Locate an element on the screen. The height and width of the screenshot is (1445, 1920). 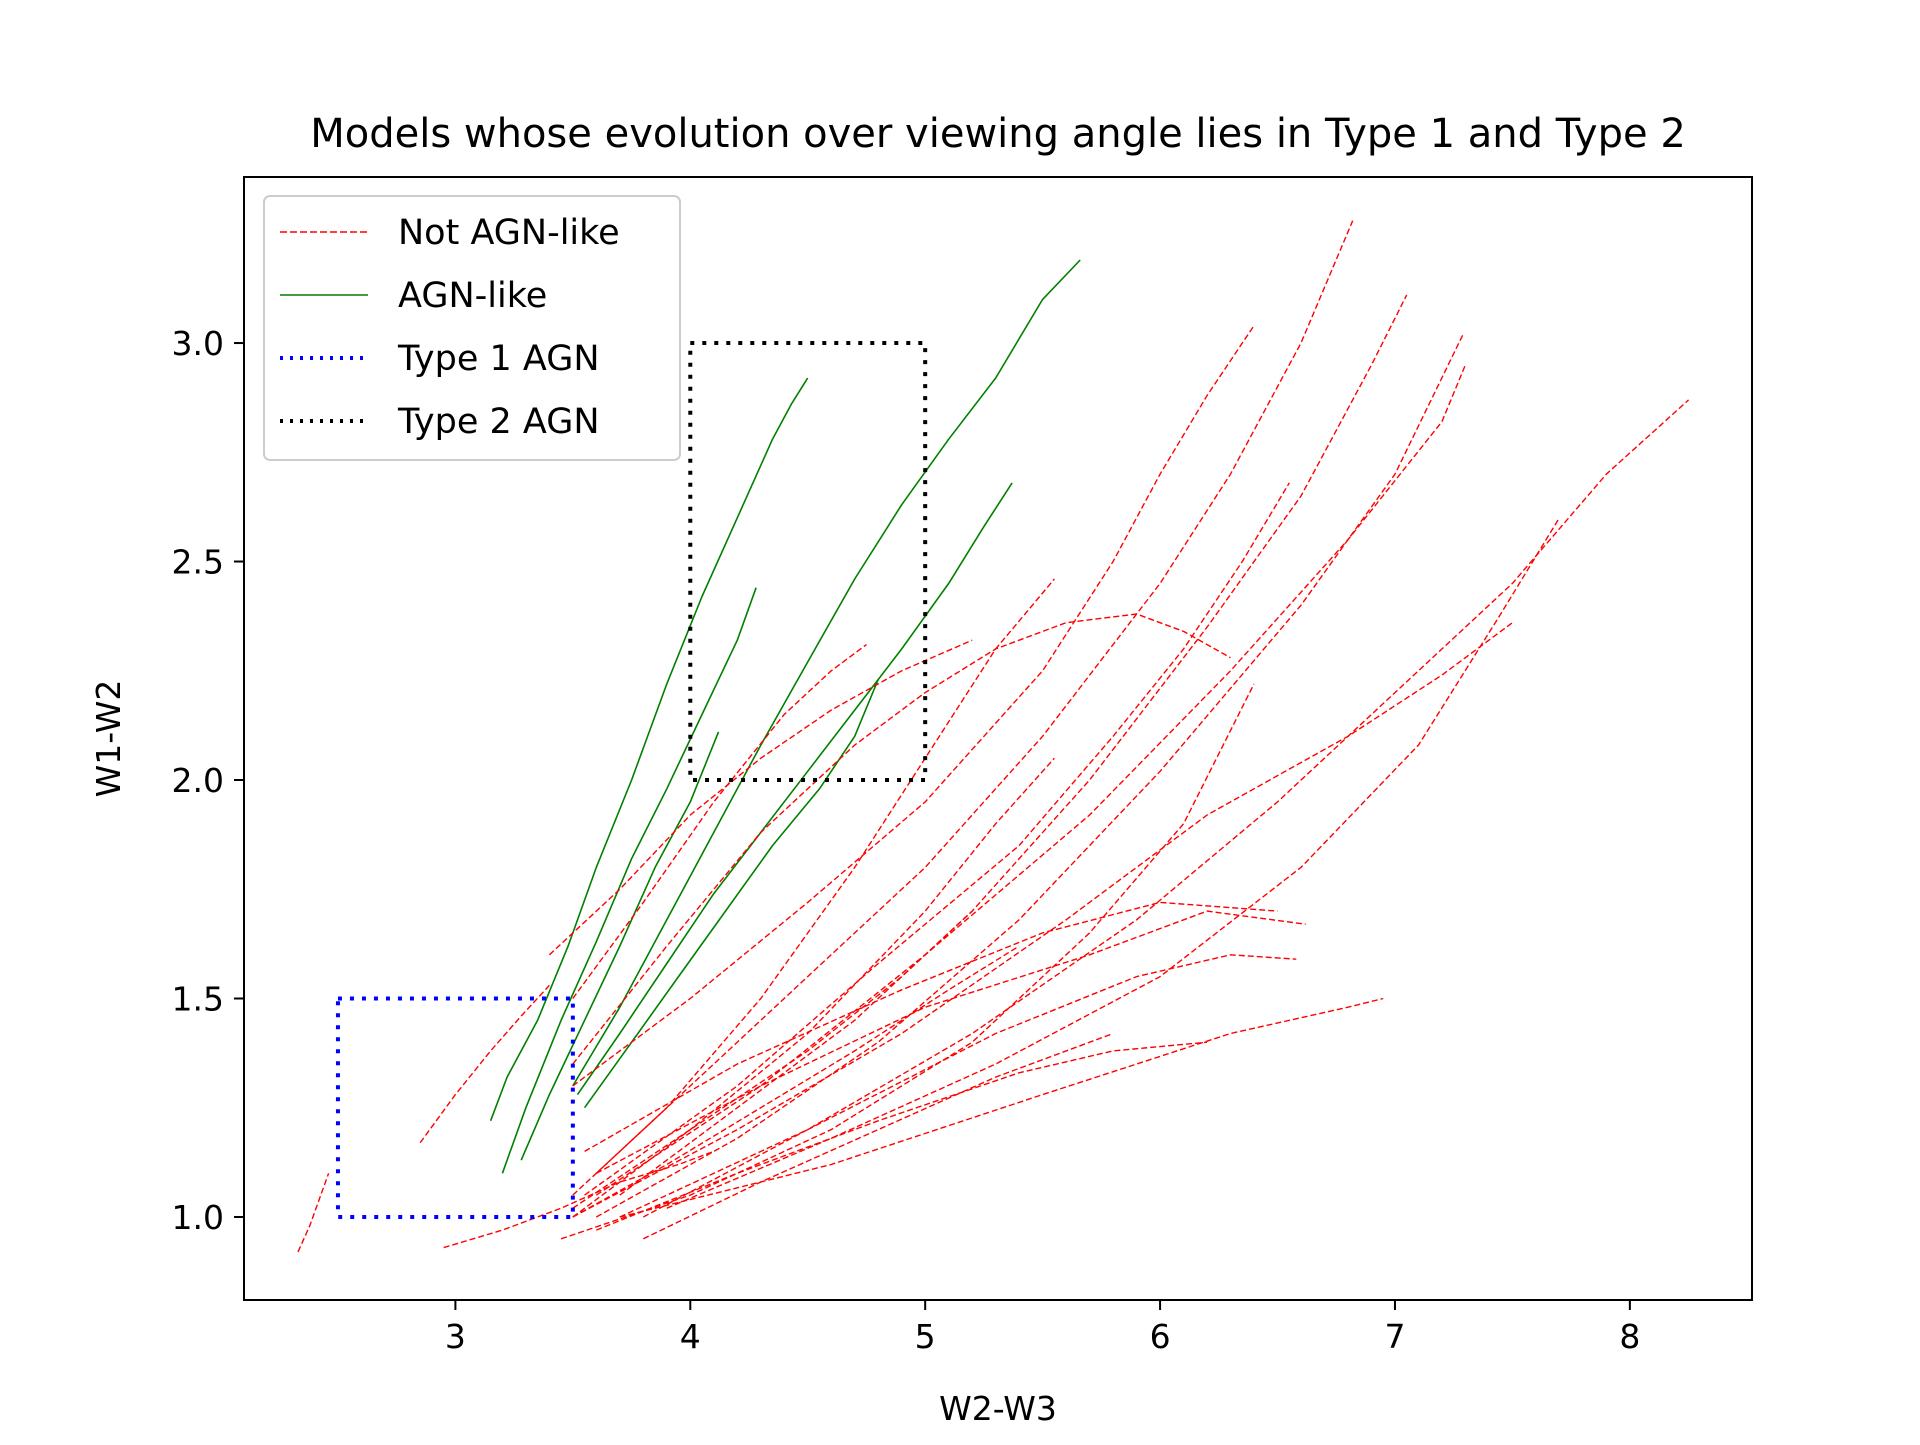
legend-label: Not AGN-like is located at coordinates (509, 233).